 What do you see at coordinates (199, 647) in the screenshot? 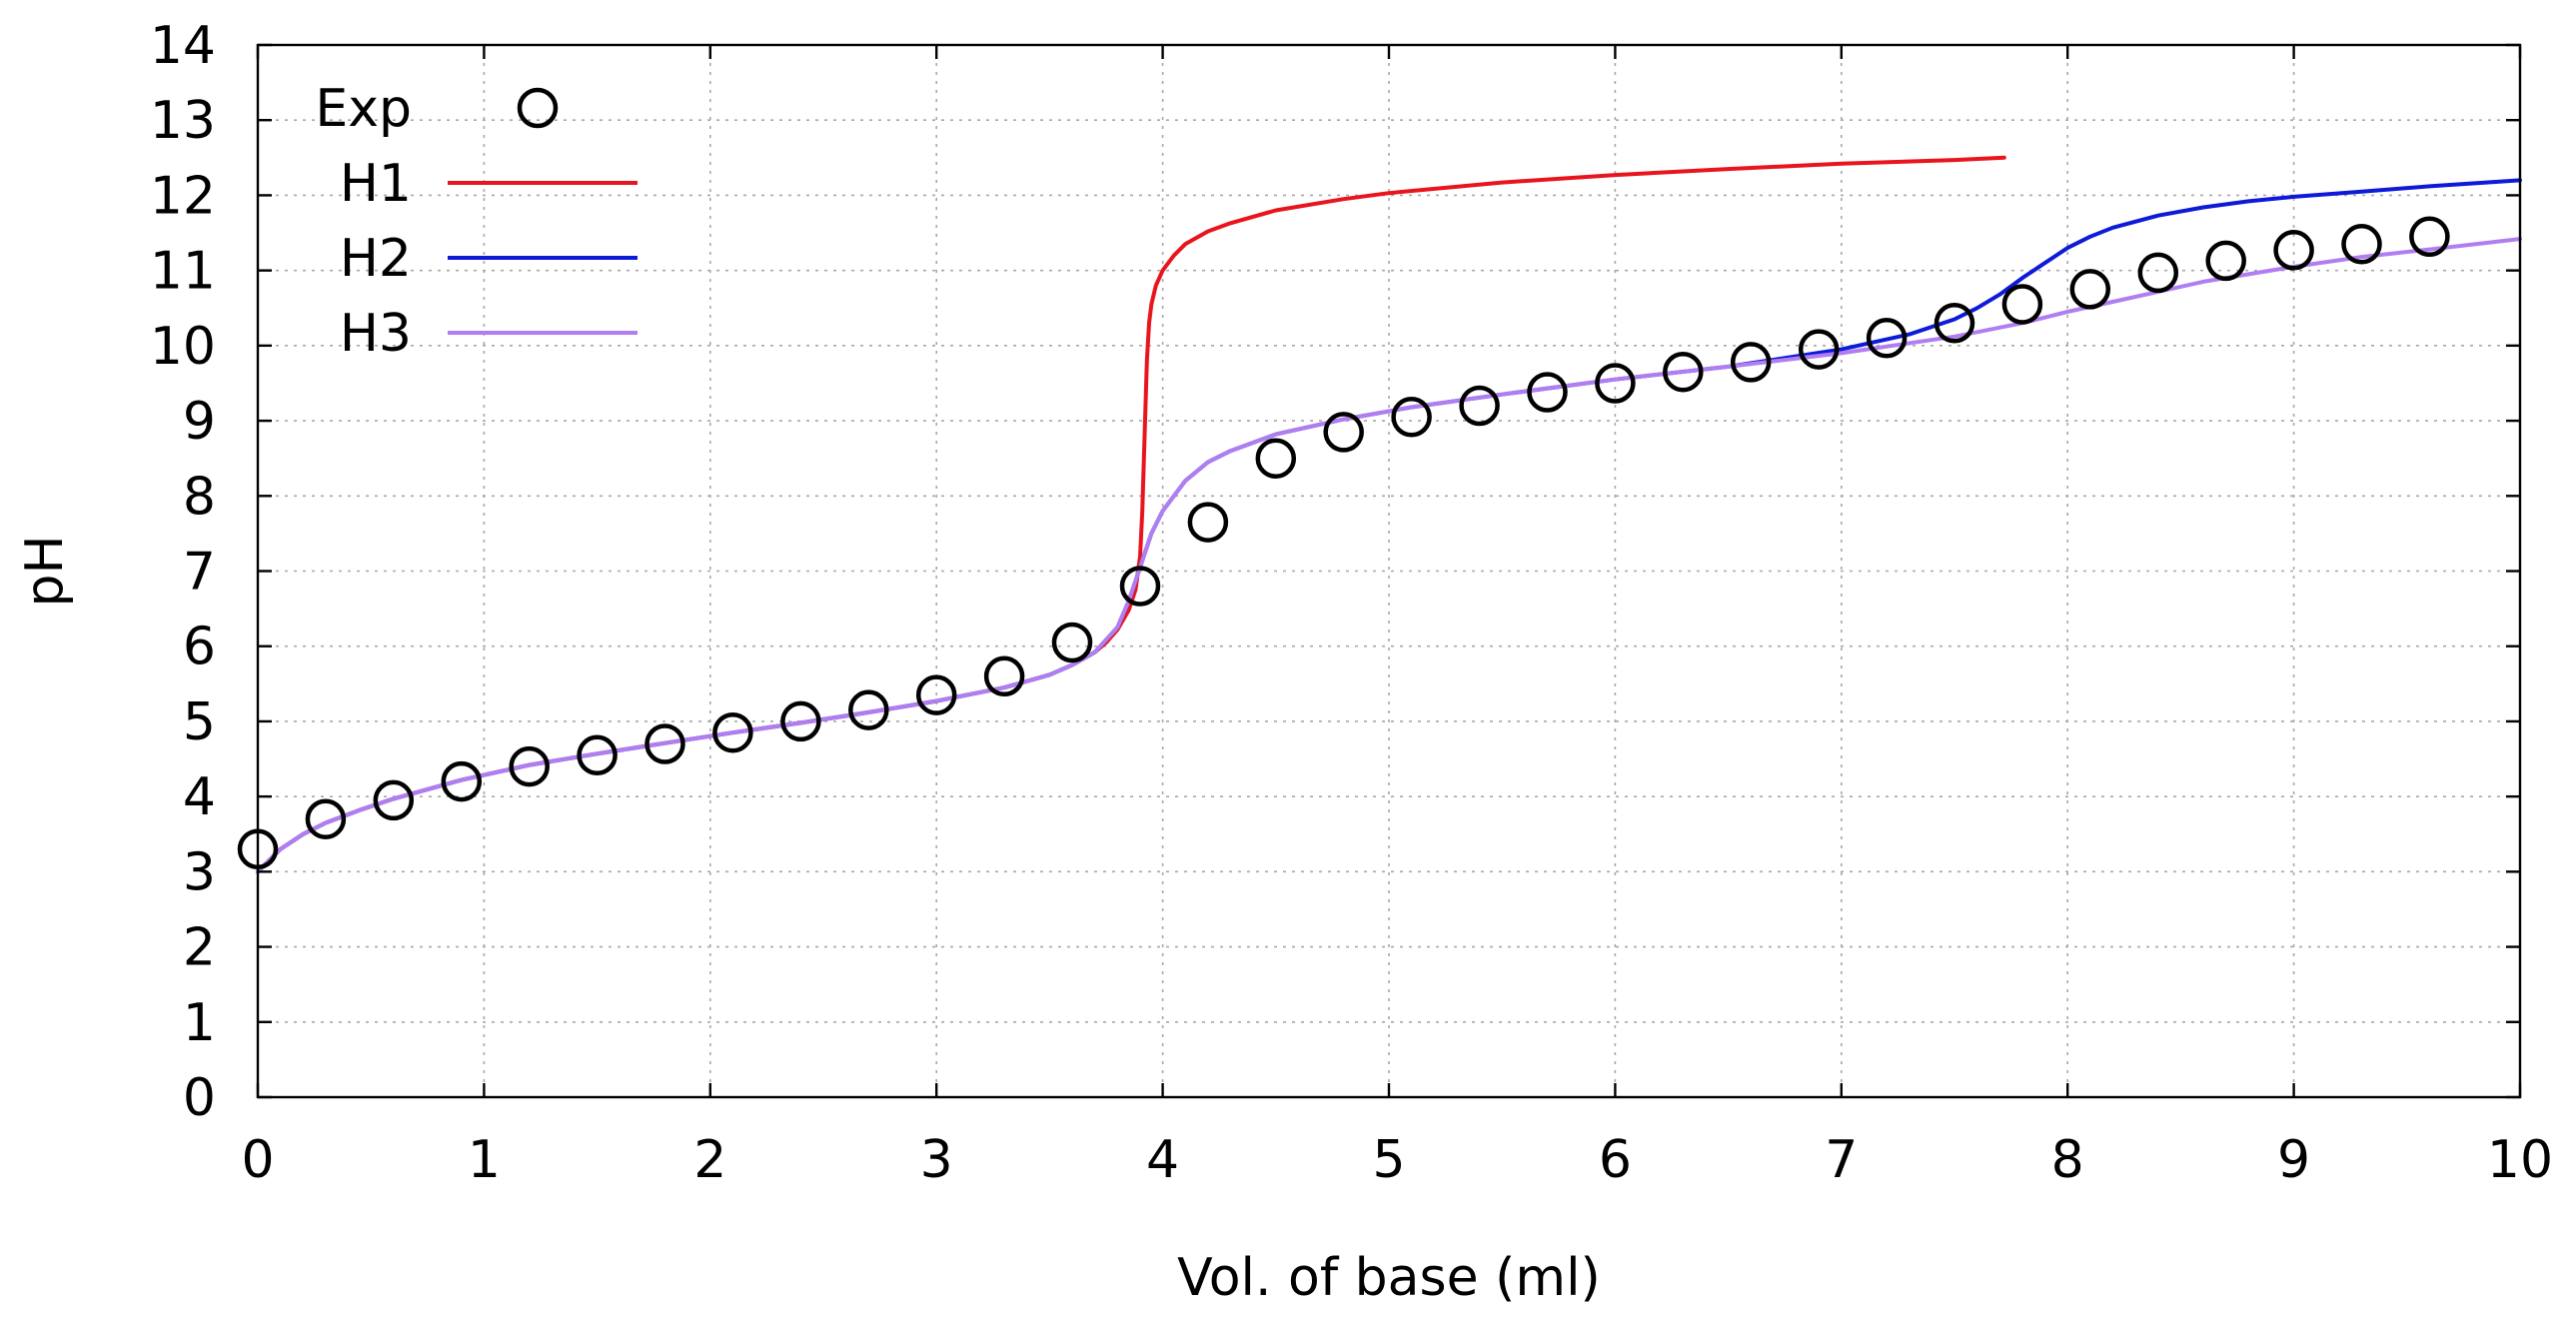
I see `y-tick-label: 6` at bounding box center [199, 647].